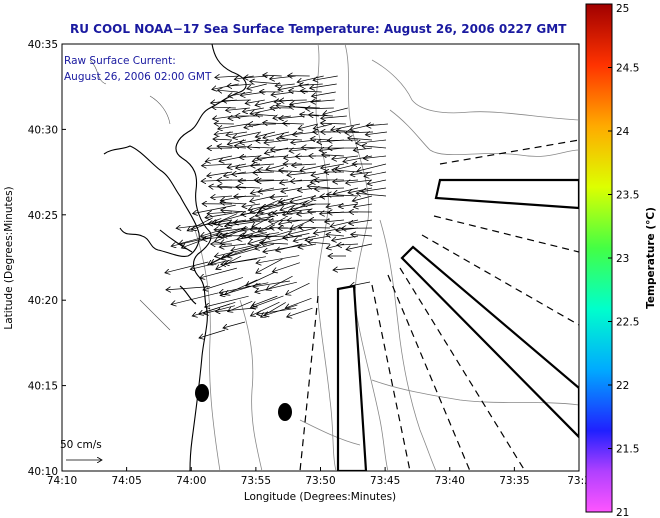  I want to click on x-tick-label: 73:50, so click(320, 481).